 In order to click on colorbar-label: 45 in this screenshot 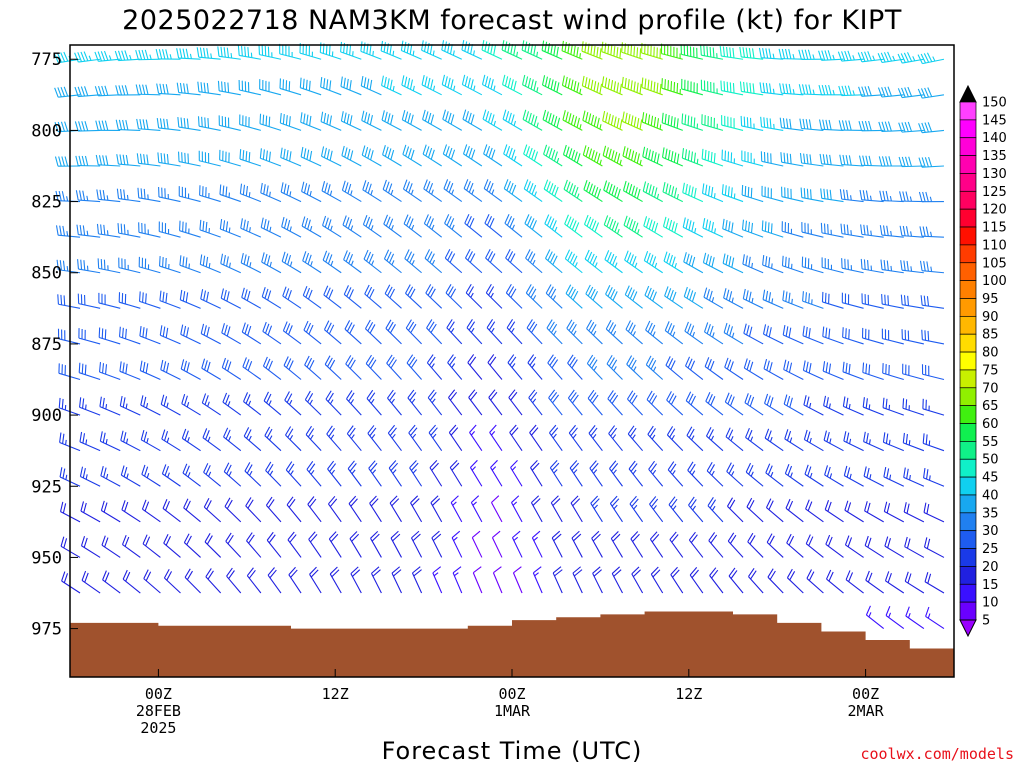, I will do `click(990, 478)`.